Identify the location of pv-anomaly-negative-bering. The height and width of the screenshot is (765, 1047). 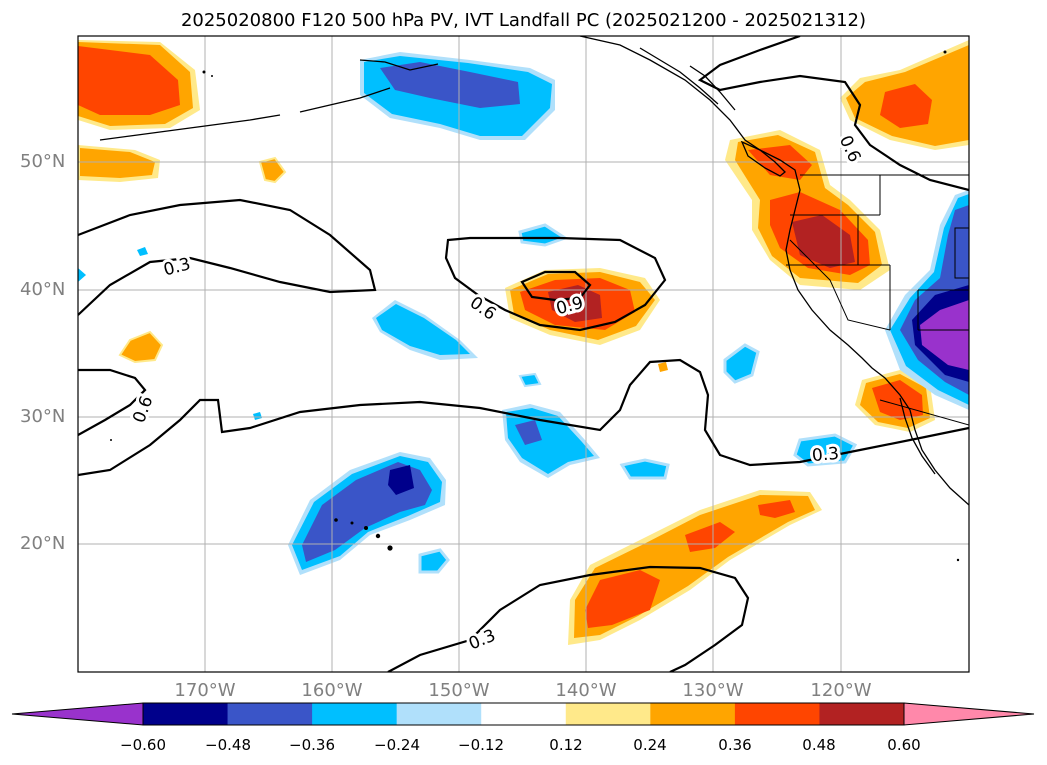
(457, 96).